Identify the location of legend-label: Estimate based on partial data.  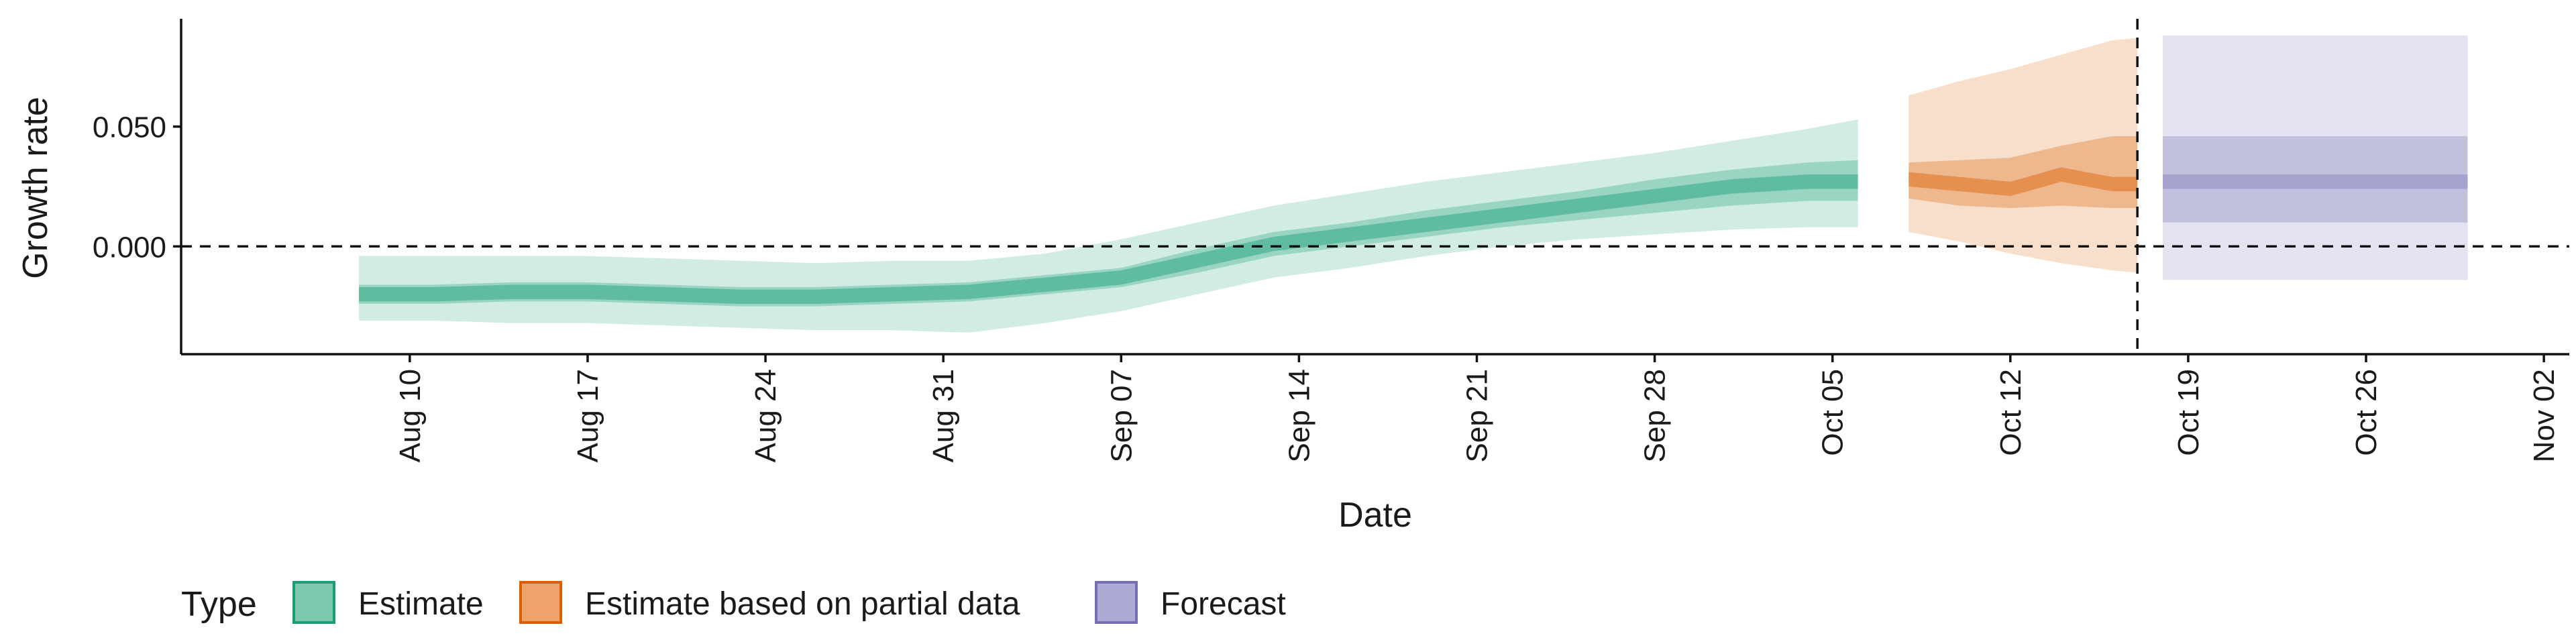
(802, 604).